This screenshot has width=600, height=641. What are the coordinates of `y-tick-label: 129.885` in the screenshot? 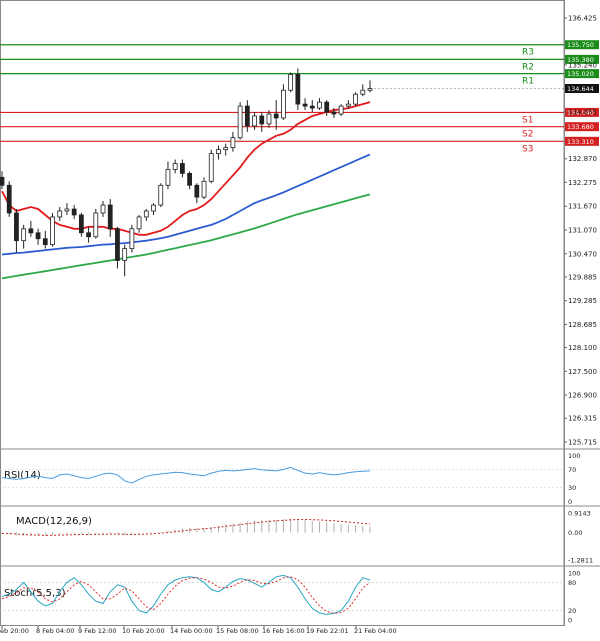 It's located at (582, 277).